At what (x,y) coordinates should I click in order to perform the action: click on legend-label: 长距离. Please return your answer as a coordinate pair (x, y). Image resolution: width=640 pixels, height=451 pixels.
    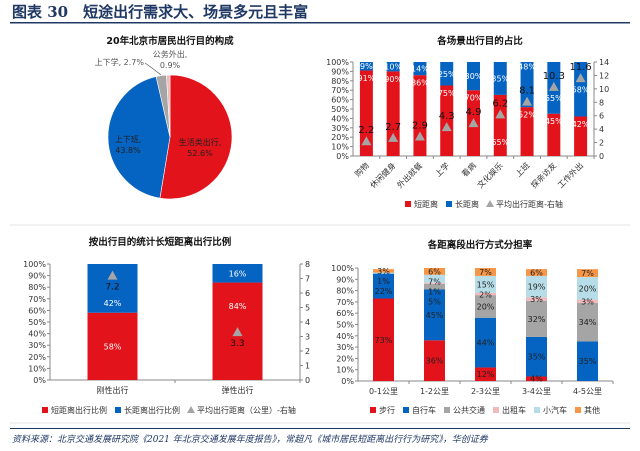
    Looking at the image, I should click on (467, 204).